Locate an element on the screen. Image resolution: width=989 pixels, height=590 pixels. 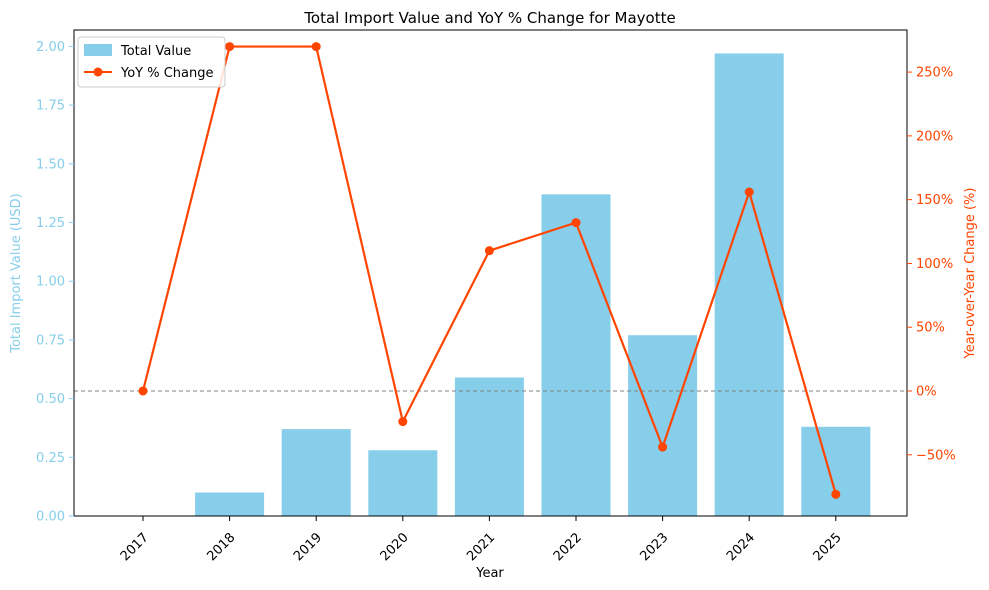
yoy-point-2017 is located at coordinates (143, 391).